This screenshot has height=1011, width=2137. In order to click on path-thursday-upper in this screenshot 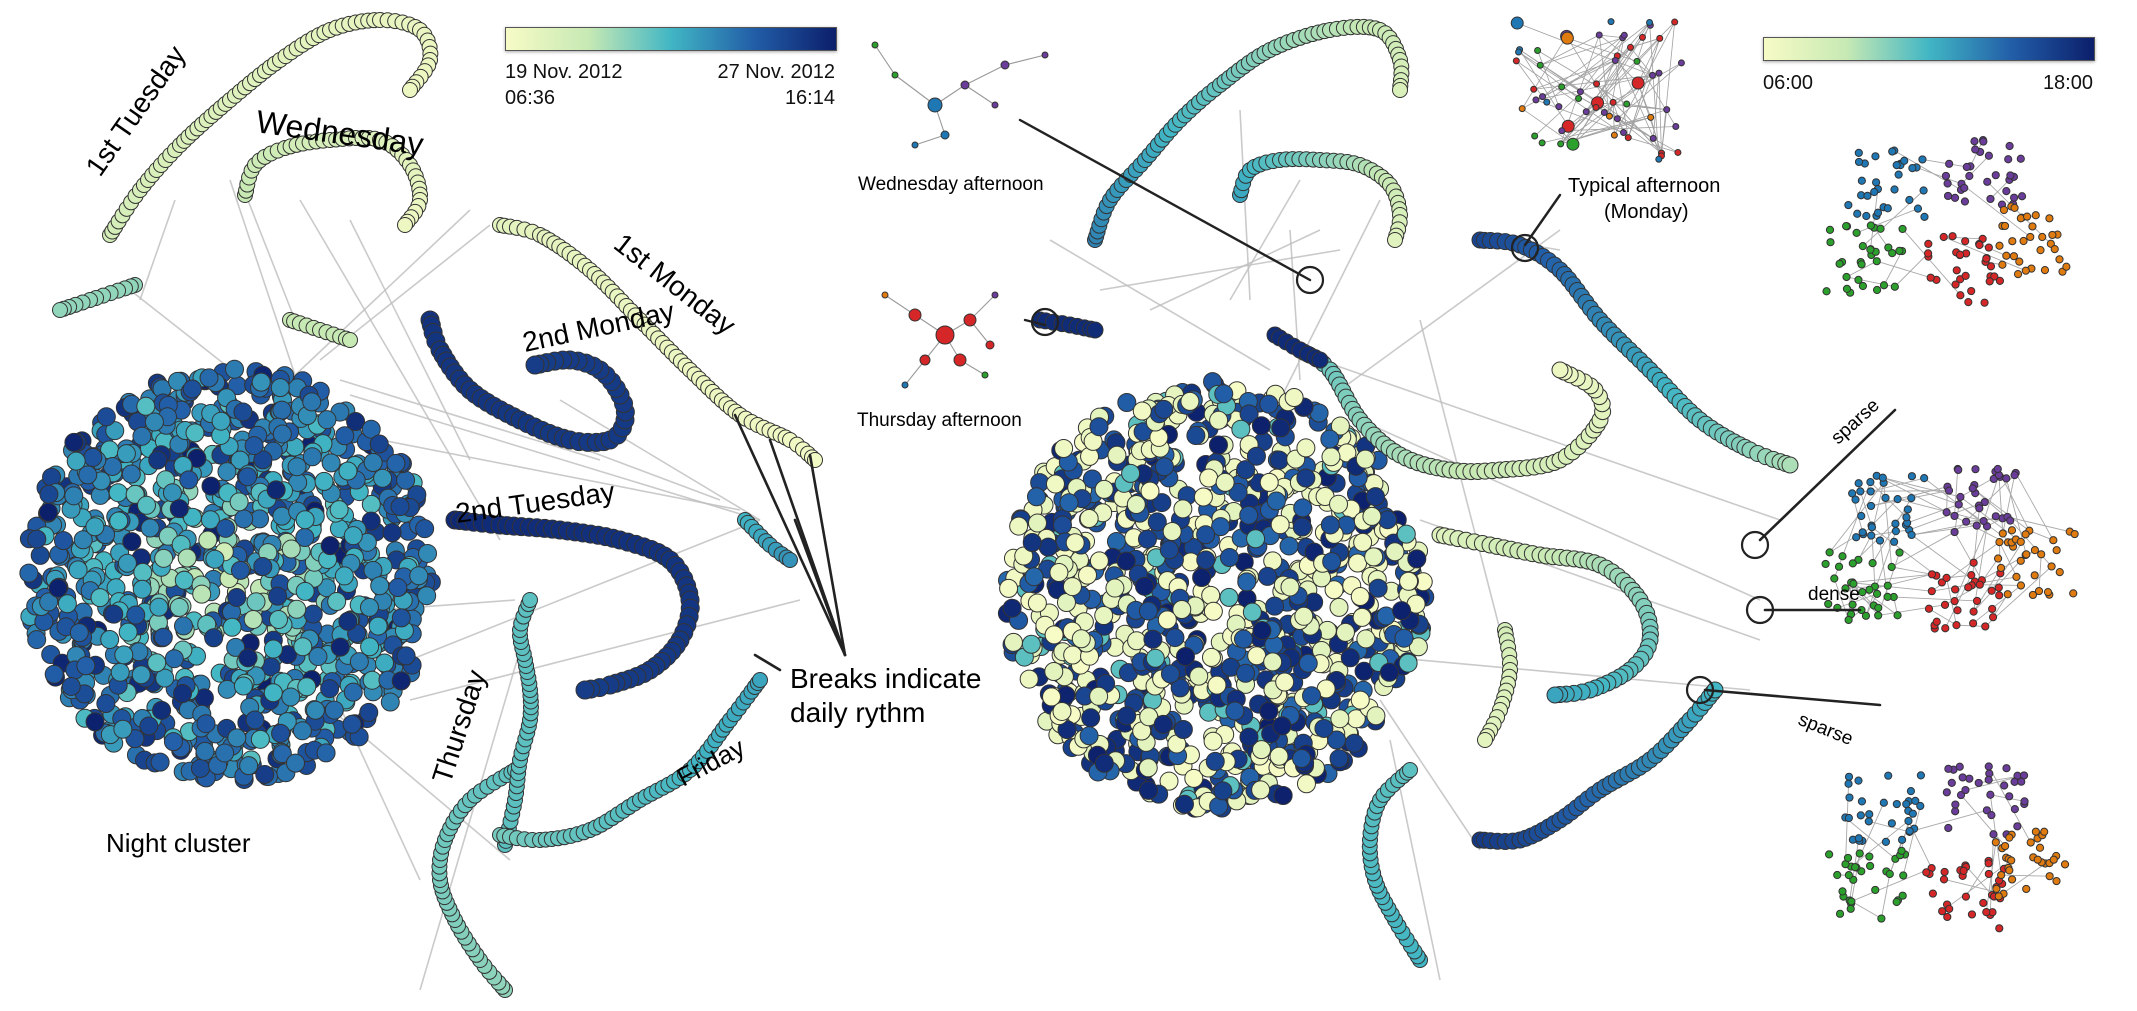, I will do `click(518, 722)`.